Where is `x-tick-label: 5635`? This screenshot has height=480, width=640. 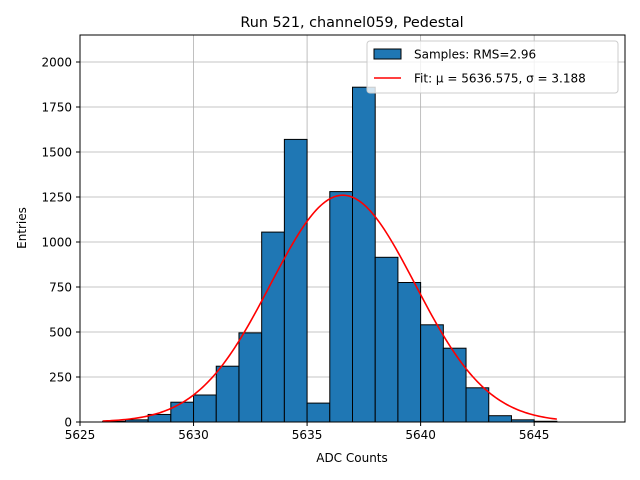
x-tick-label: 5635 is located at coordinates (307, 435).